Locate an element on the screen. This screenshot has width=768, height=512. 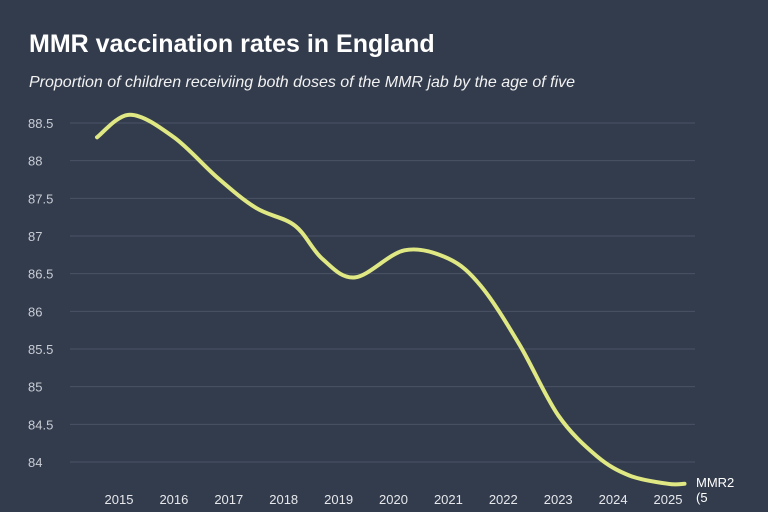
y-axis-ticks: 84 84.5 85 85.5 86 86.5 87 87.5 88 88.5 is located at coordinates (40, 293).